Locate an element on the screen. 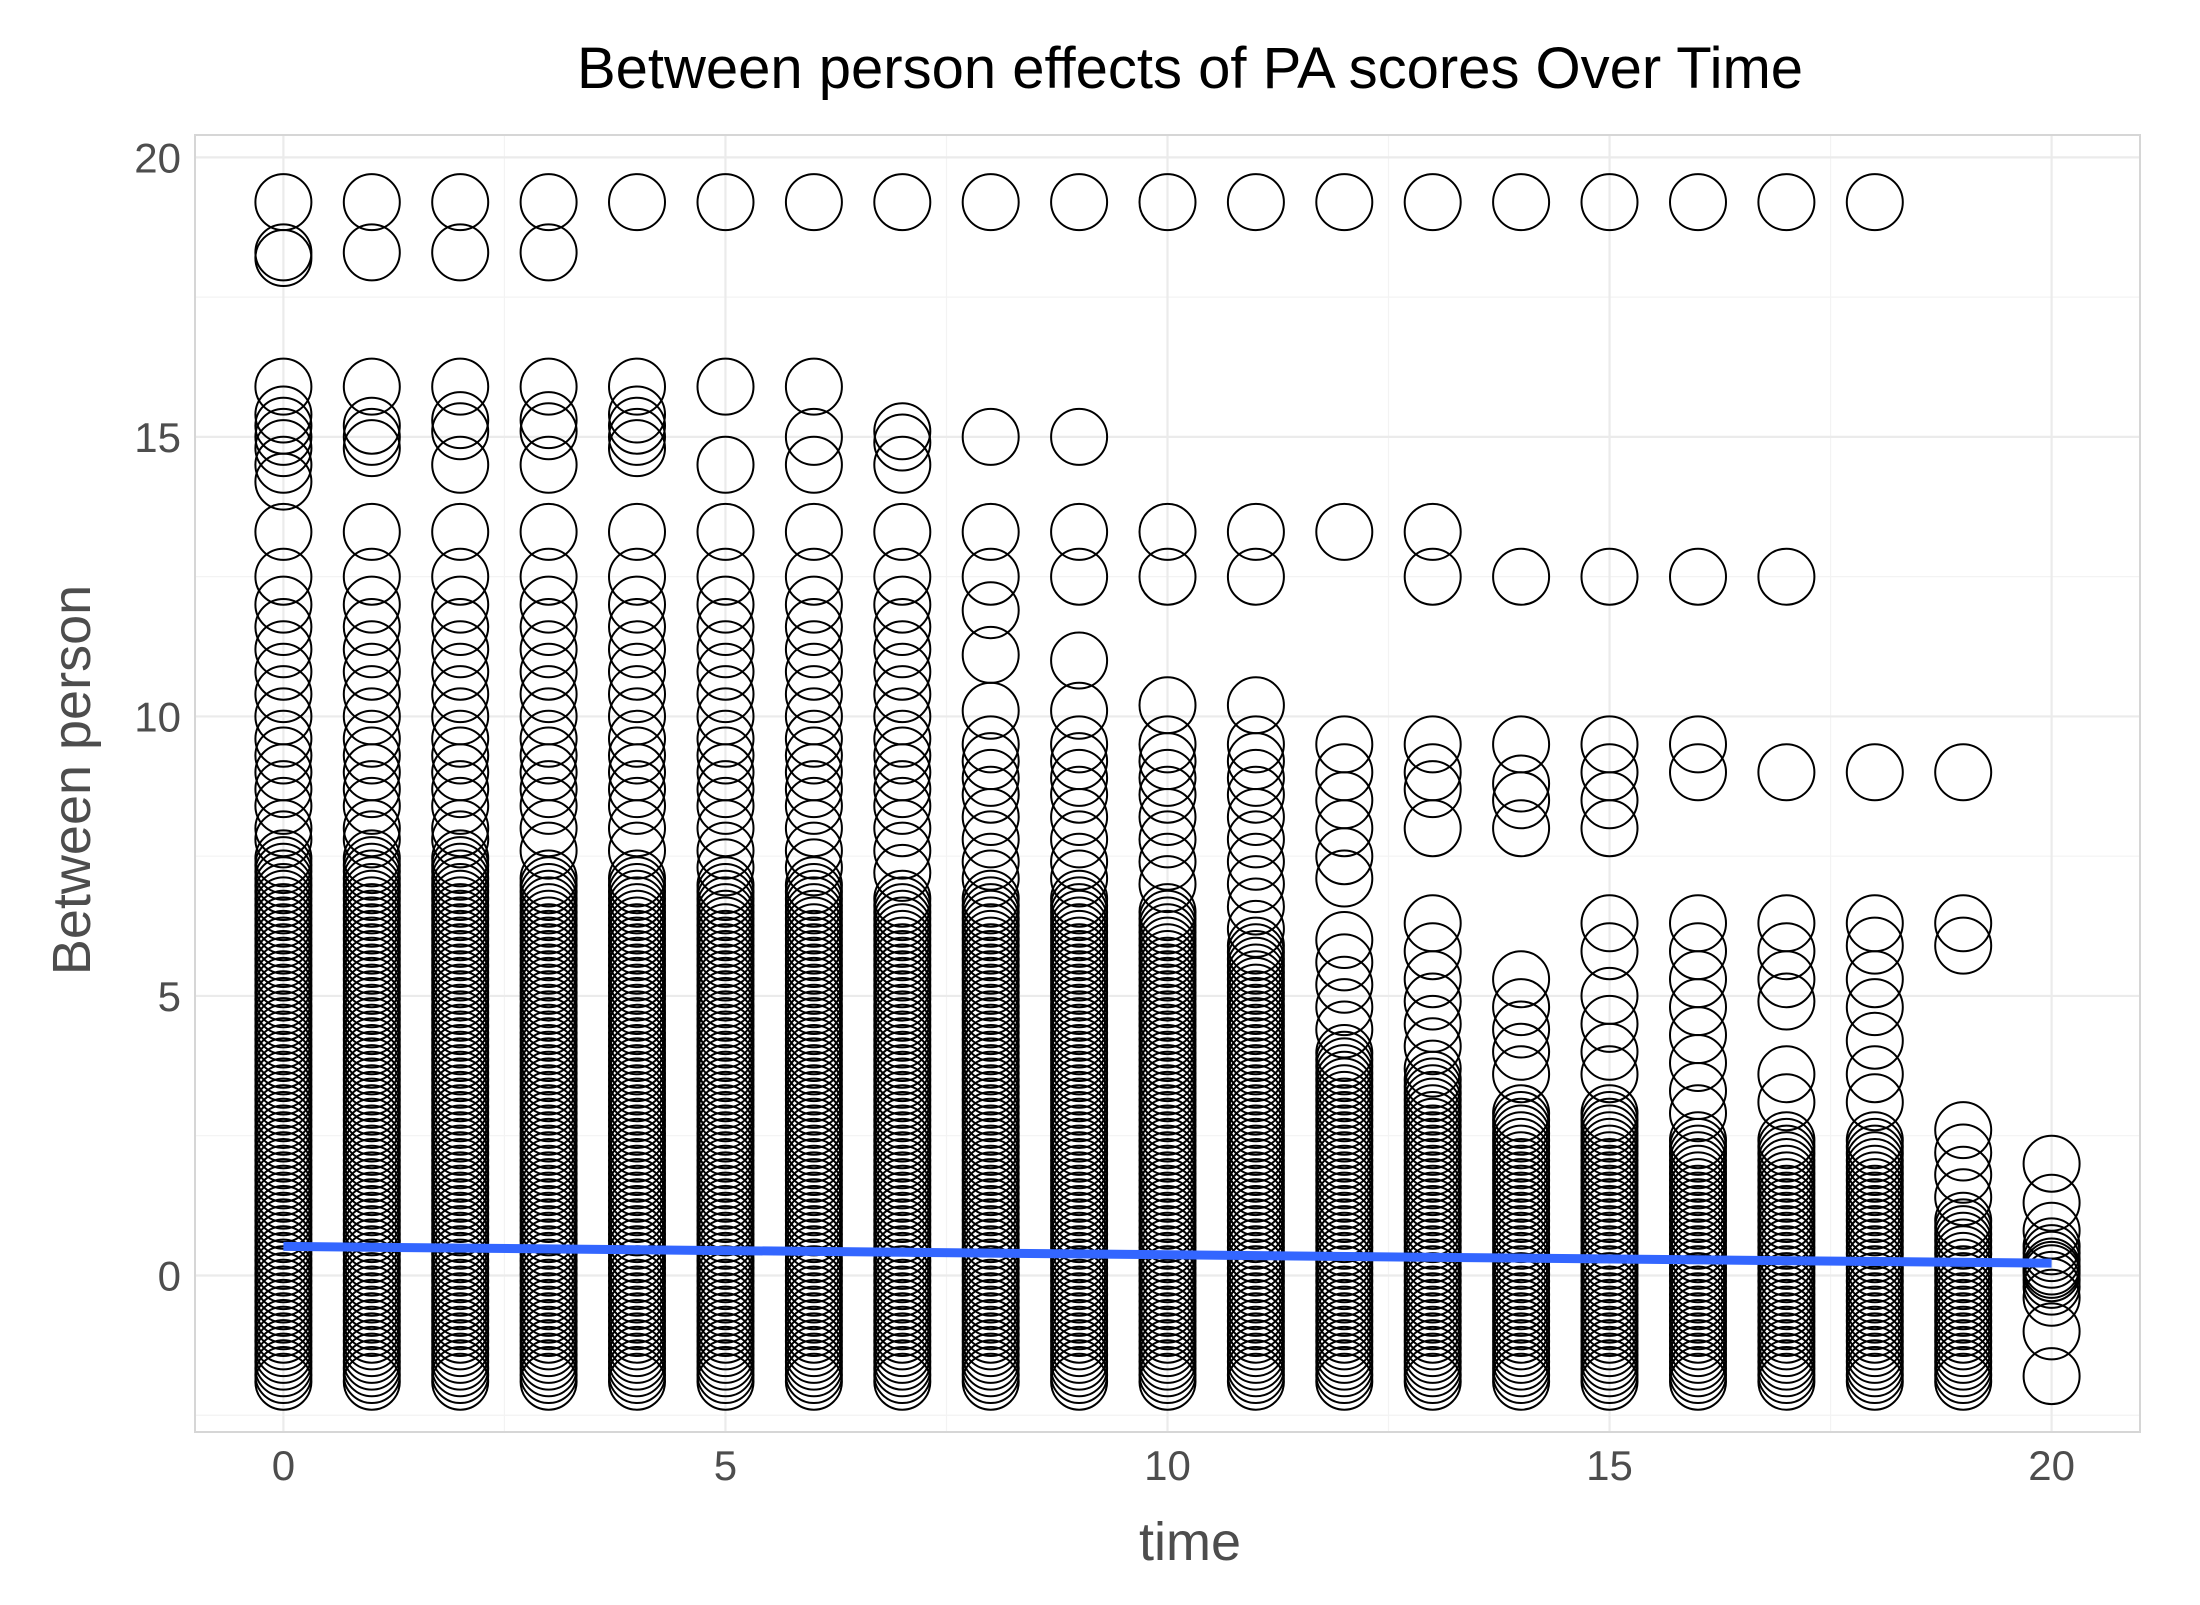  x-axis-ticks: 0 5 10 15 20 is located at coordinates (1173, 1465).